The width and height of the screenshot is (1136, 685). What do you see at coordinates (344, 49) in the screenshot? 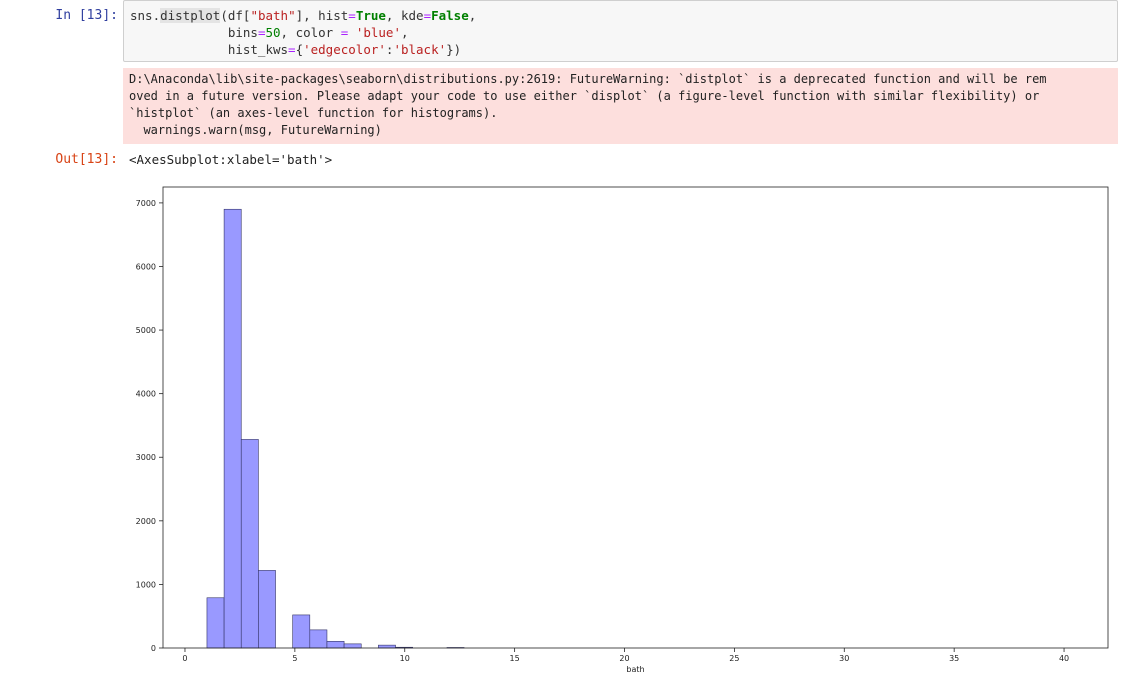
I see `code-token: 'edgecolor'` at bounding box center [344, 49].